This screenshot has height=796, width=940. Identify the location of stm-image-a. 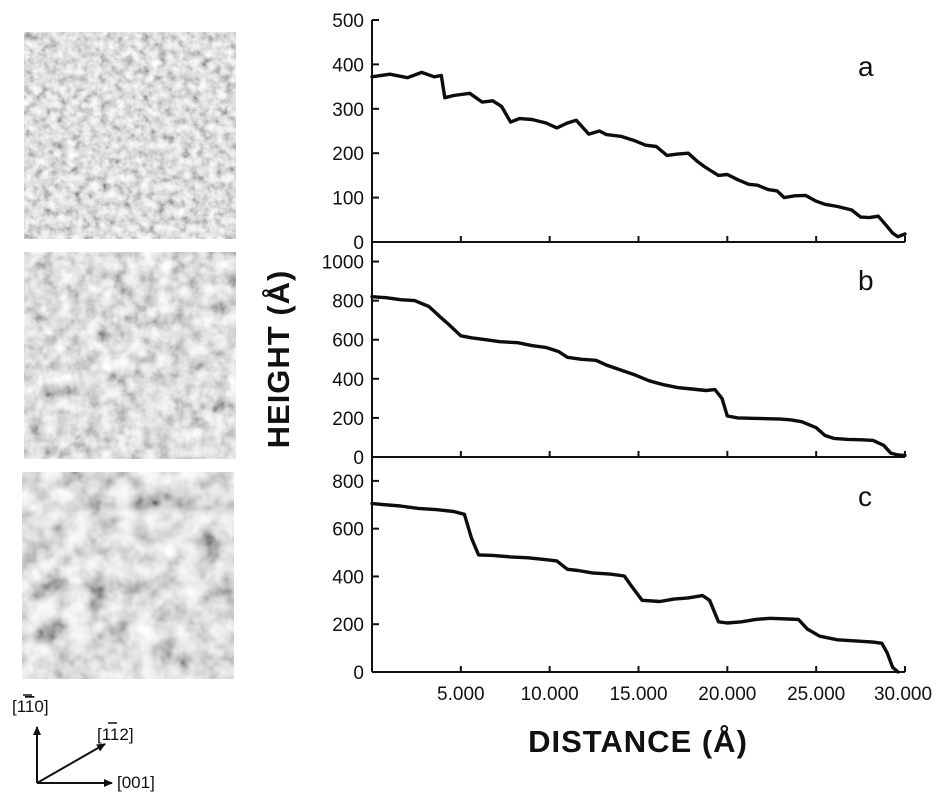
(130, 135).